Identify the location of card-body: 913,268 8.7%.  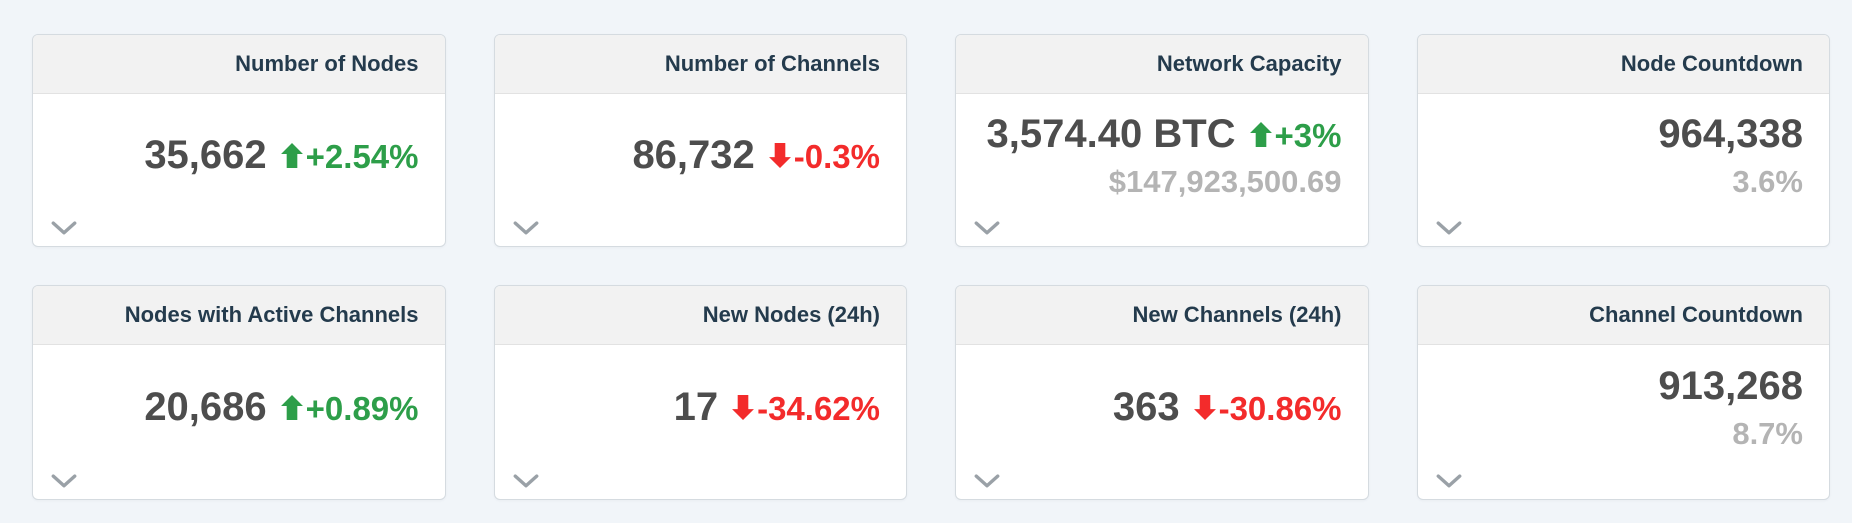
(1624, 422).